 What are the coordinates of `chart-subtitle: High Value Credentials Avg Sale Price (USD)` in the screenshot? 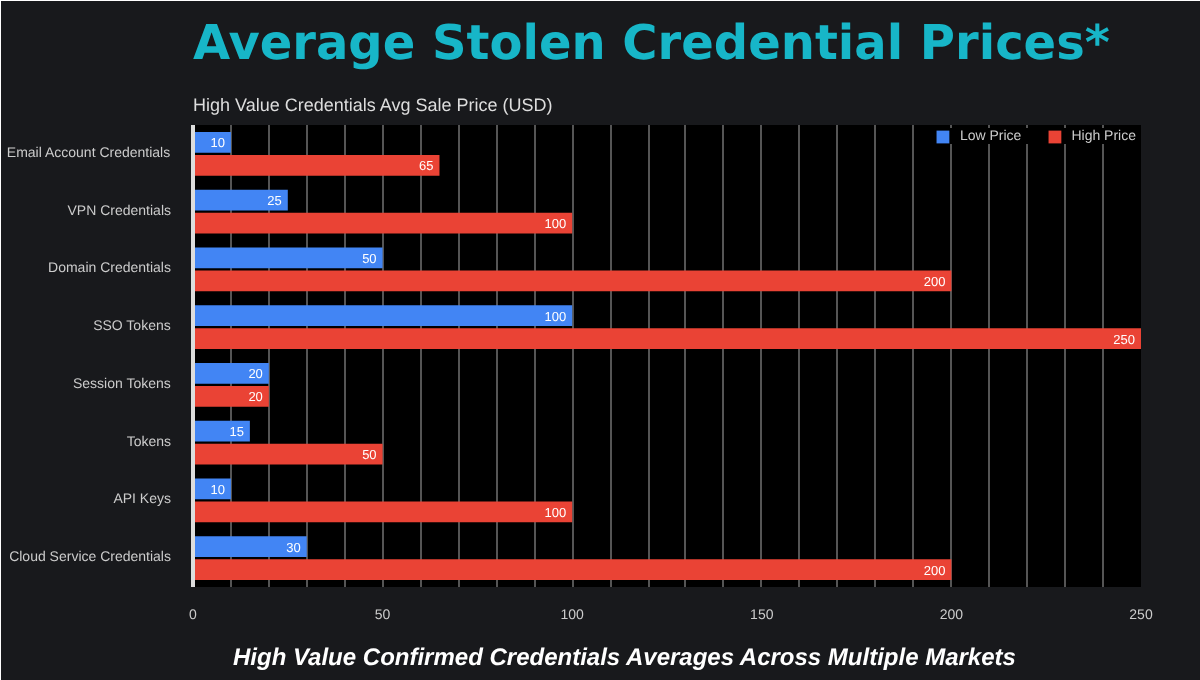 It's located at (373, 105).